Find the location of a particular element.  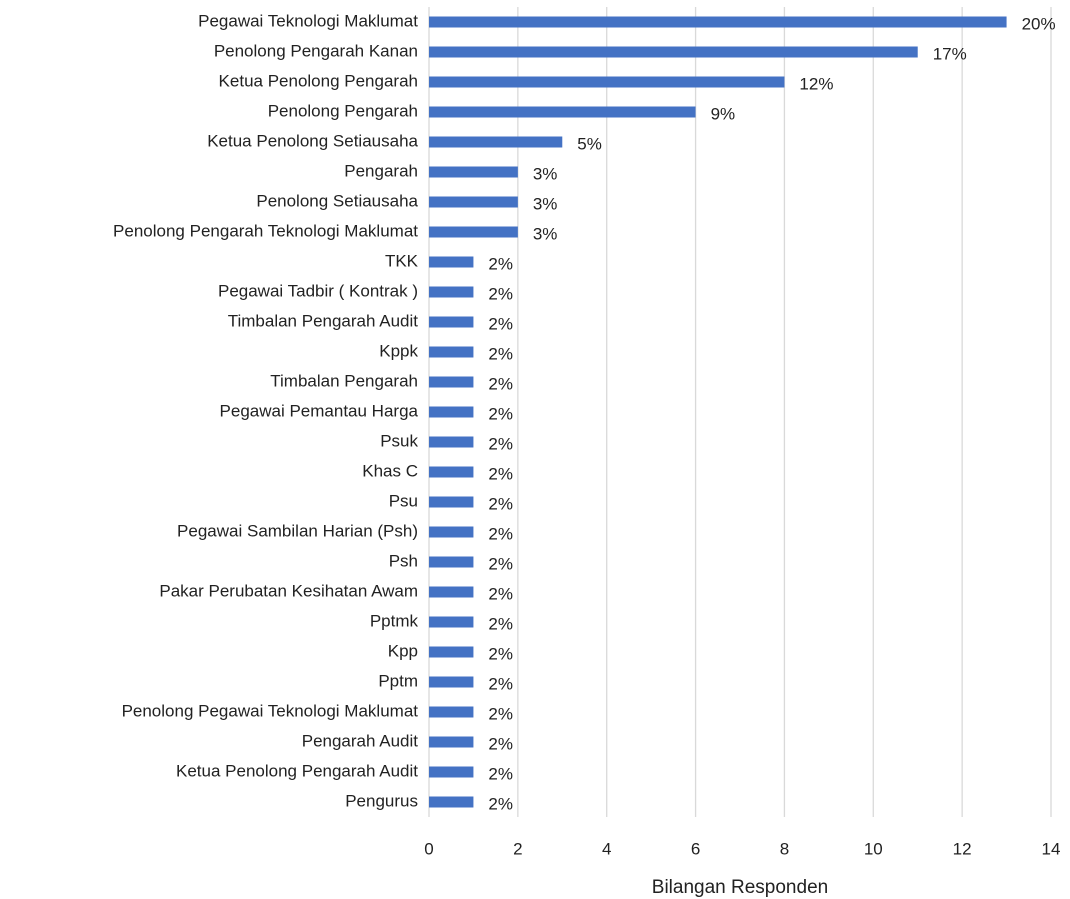

y-tick-label: Pptm is located at coordinates (398, 680).